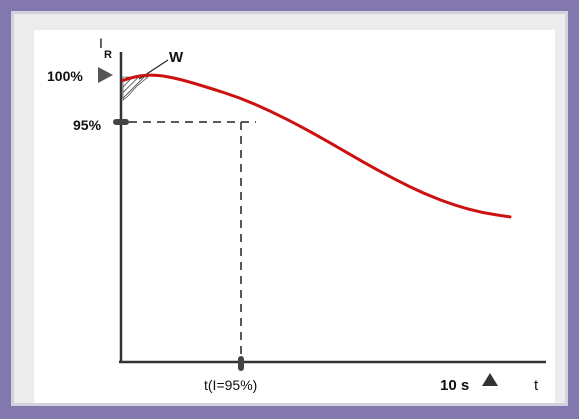  I want to click on y-marker-100-label: 100%, so click(65, 76).